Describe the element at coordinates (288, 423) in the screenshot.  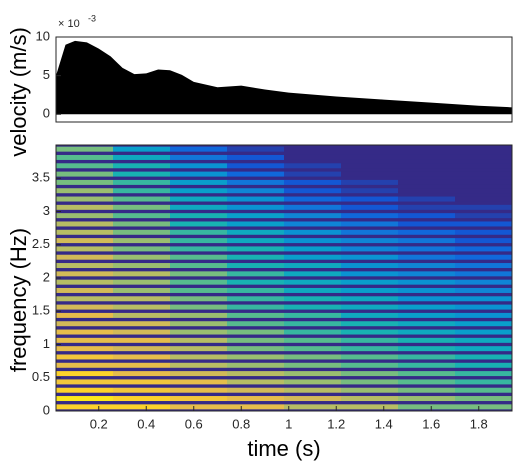
I see `x-tick-label: 1` at that location.